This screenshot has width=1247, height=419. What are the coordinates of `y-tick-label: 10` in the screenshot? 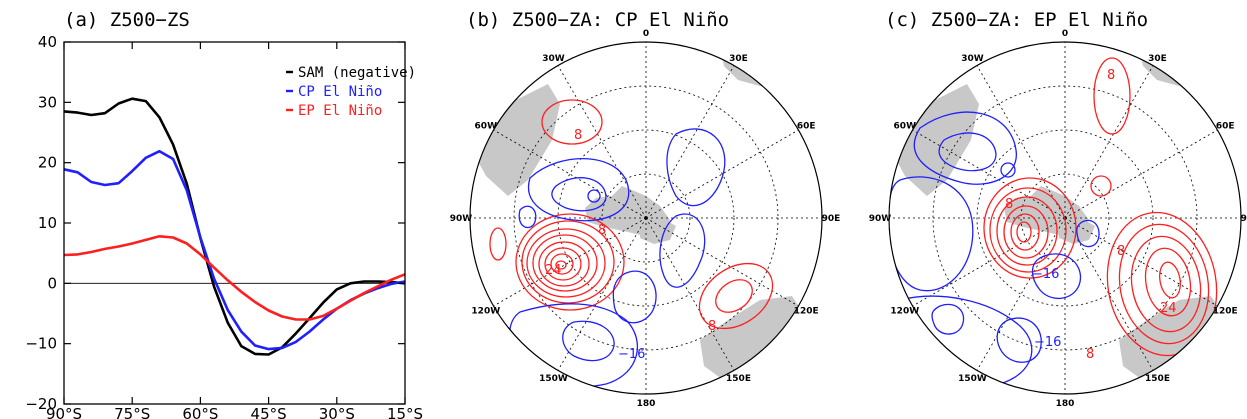 It's located at (47, 223).